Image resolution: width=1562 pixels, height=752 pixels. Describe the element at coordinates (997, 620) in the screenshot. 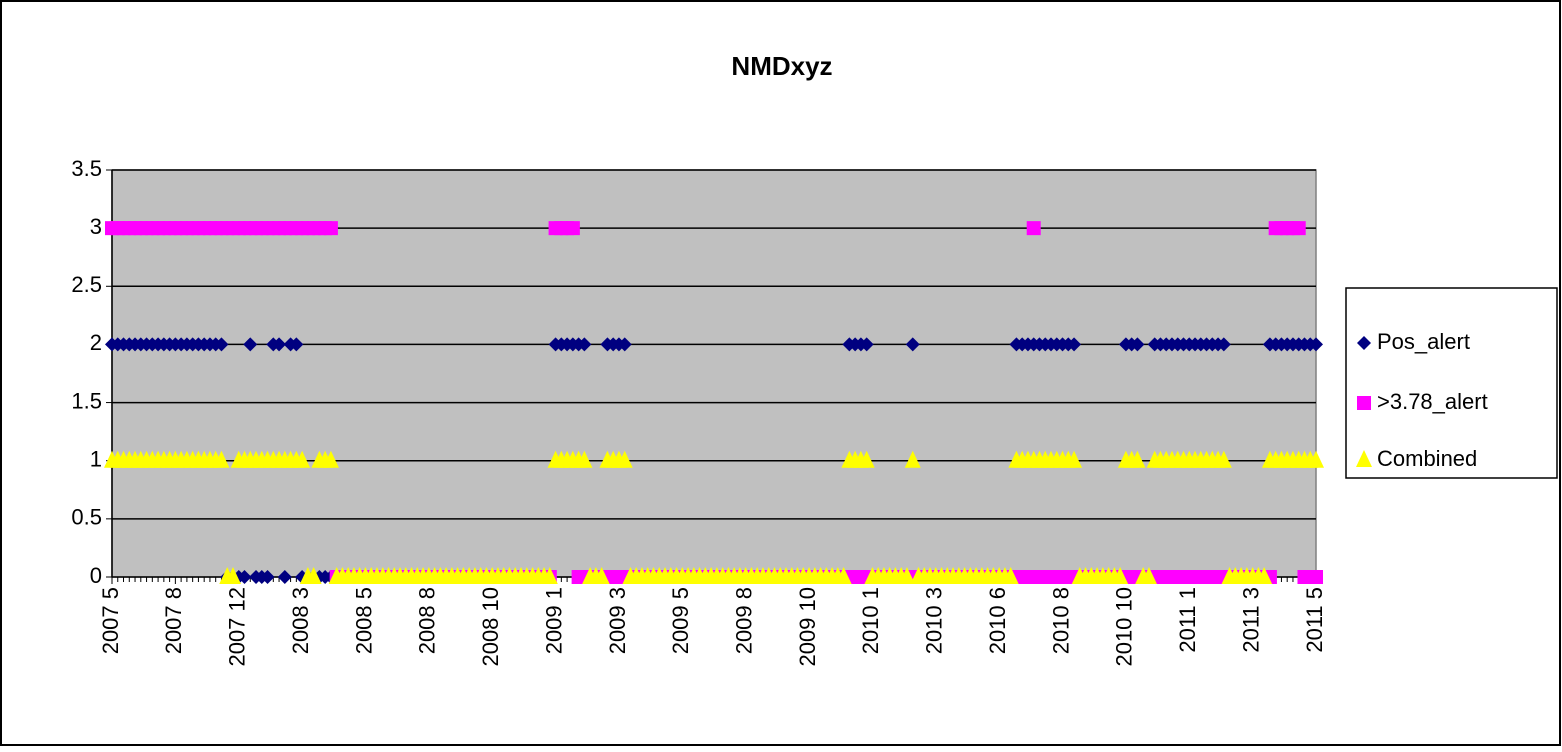

I see `x-tick-label: 2010 6` at that location.